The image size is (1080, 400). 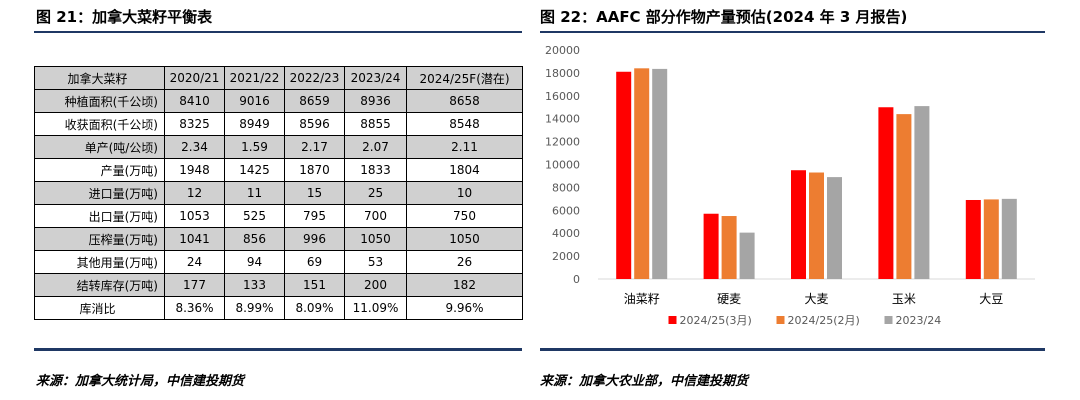 I want to click on figure-21-title: 图 21：加拿大菜籽平衡表, so click(x=124, y=17).